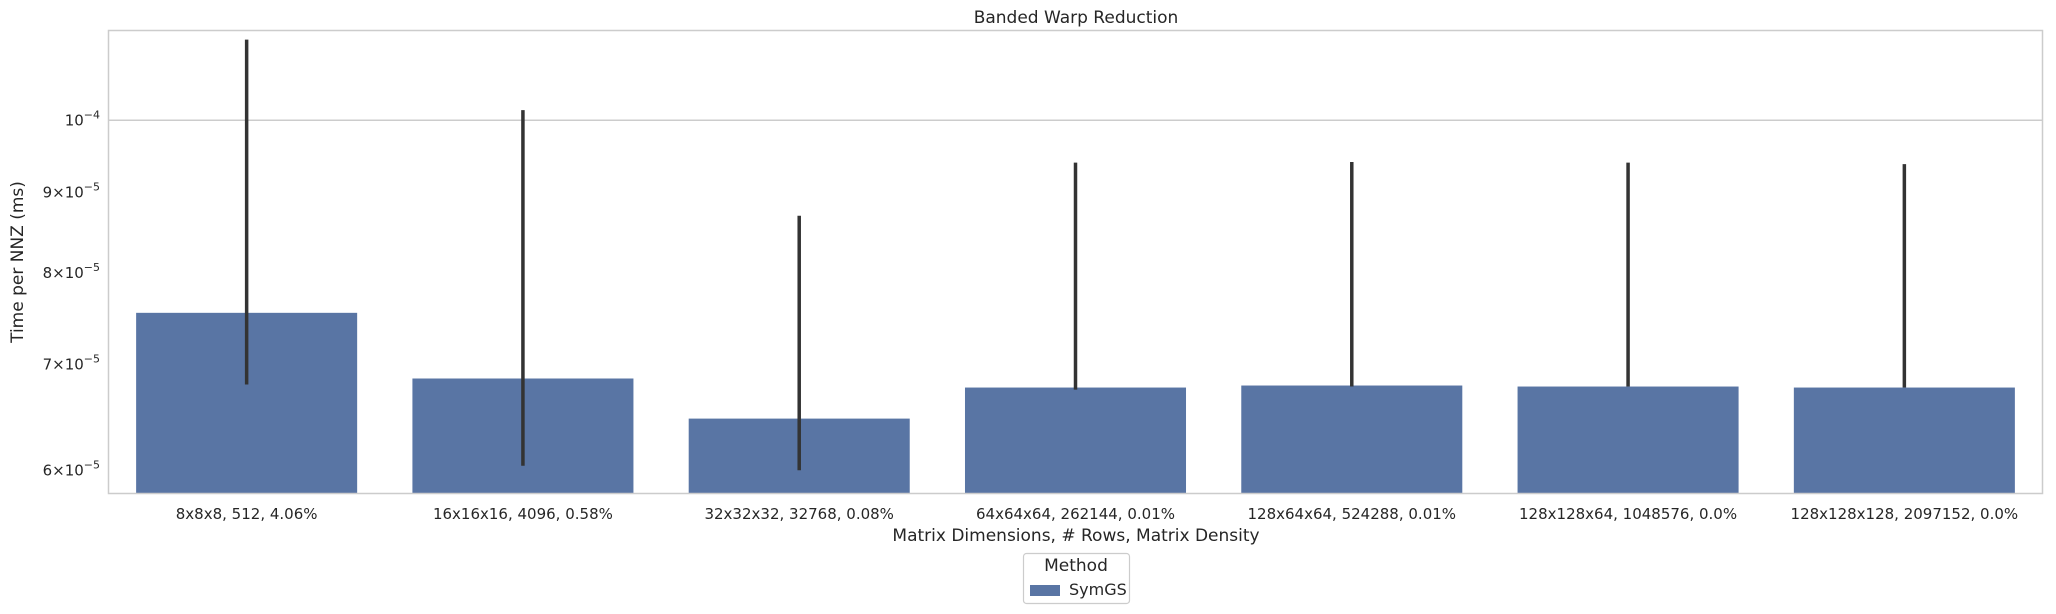  What do you see at coordinates (1076, 566) in the screenshot?
I see `legend-title: Method` at bounding box center [1076, 566].